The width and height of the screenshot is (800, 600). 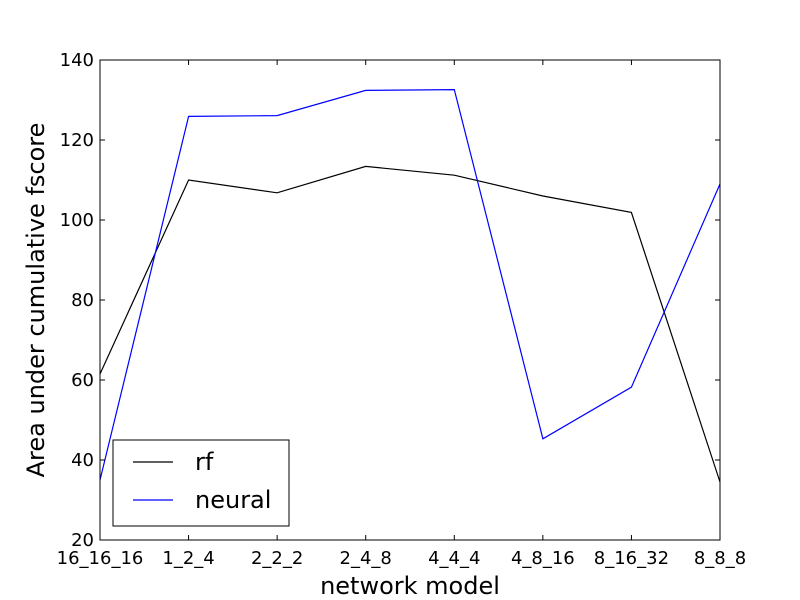 What do you see at coordinates (77, 220) in the screenshot?
I see `y-tick-label: 100` at bounding box center [77, 220].